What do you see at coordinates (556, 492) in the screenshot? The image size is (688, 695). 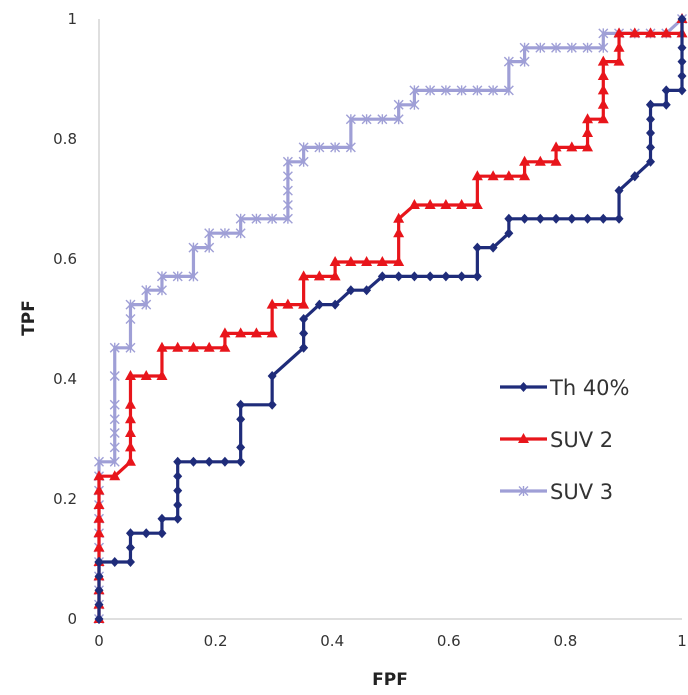 I see `legend-item: SUV 3` at bounding box center [556, 492].